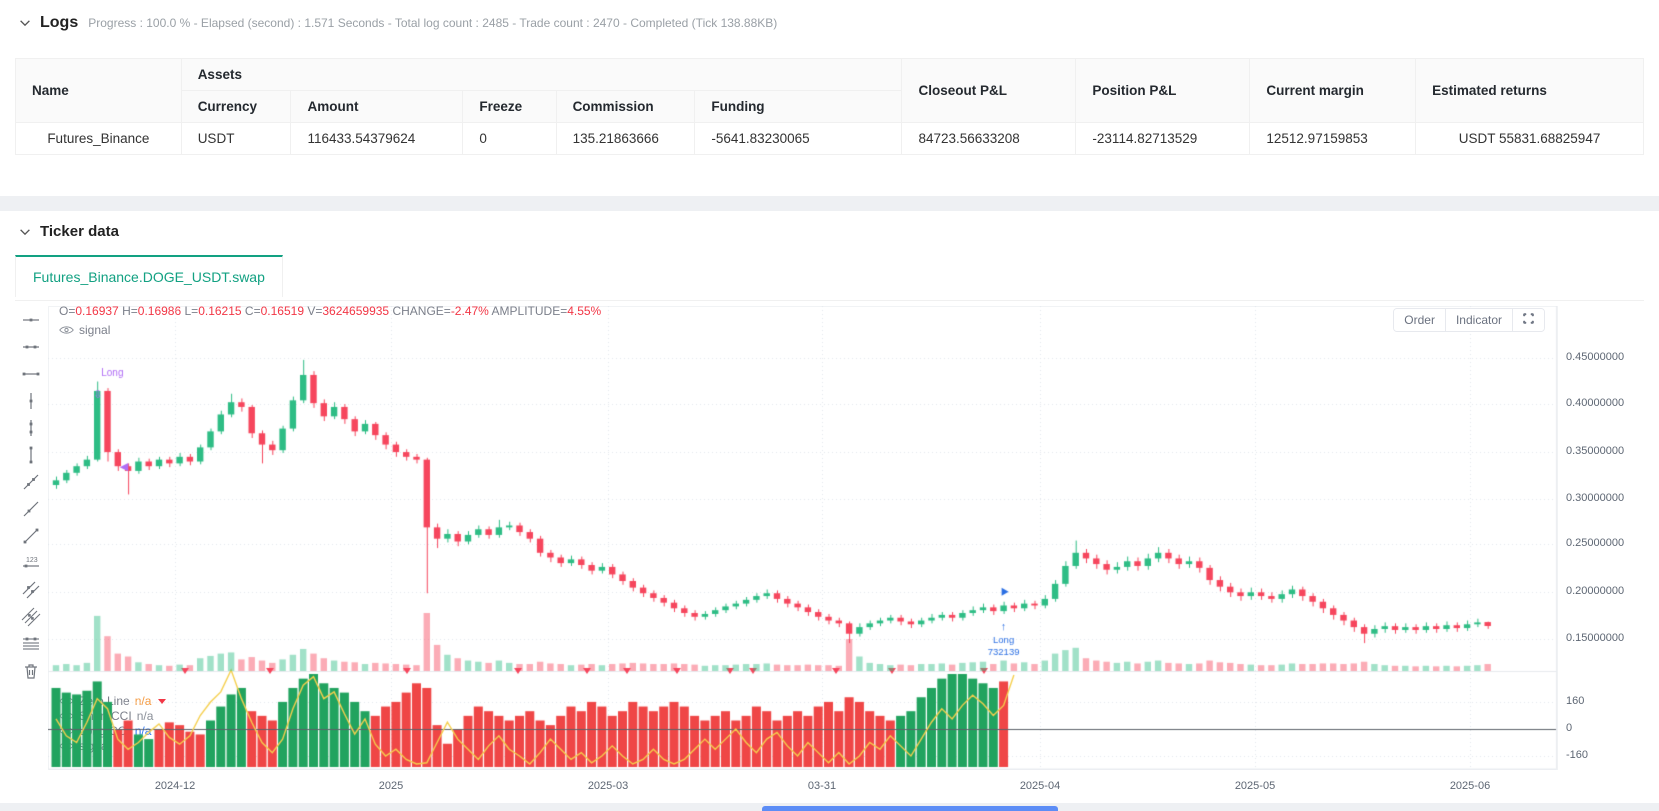 This screenshot has height=811, width=1659. What do you see at coordinates (1595, 451) in the screenshot?
I see `price-axis-label: 0.35000000` at bounding box center [1595, 451].